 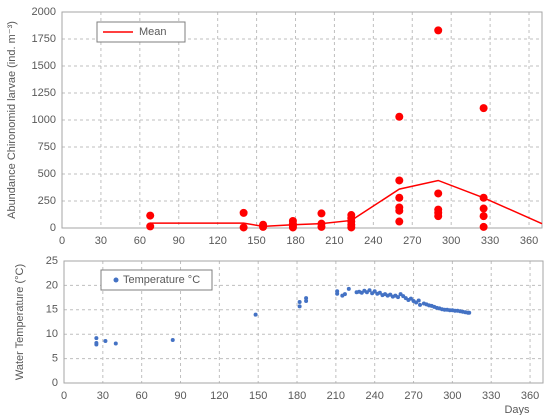 What do you see at coordinates (47, 201) in the screenshot?
I see `y-tick-label: 250` at bounding box center [47, 201].